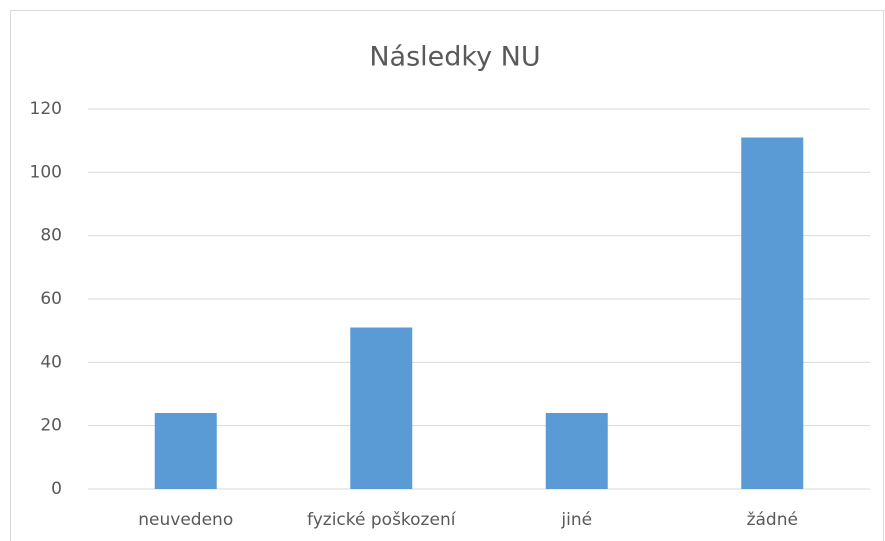 The image size is (885, 541). What do you see at coordinates (185, 520) in the screenshot?
I see `x-tick-label: neuvedeno` at bounding box center [185, 520].